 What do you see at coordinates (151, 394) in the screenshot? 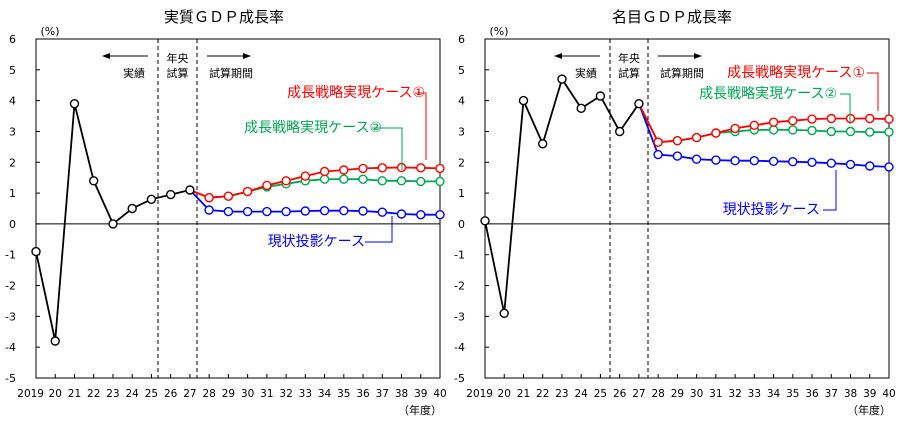
I see `x-tick-label: 25` at bounding box center [151, 394].